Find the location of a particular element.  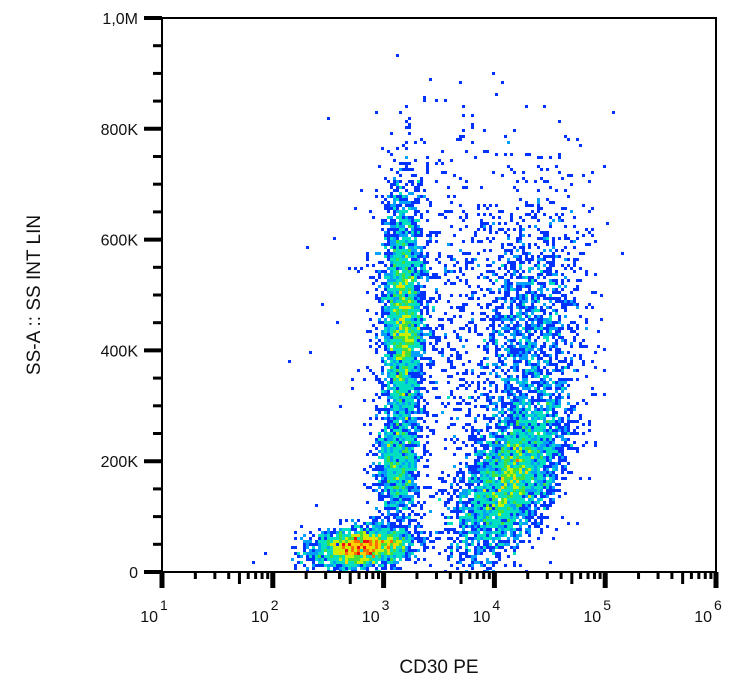

x-tick-label: 10² is located at coordinates (265, 611).